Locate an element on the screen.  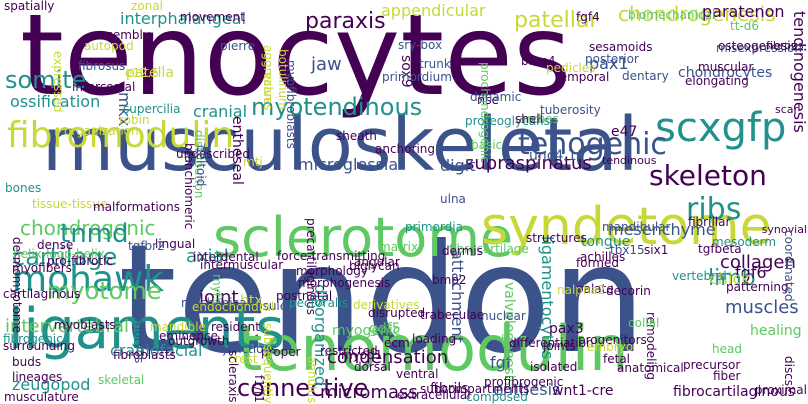
cloud-word: dense is located at coordinates (55, 245).